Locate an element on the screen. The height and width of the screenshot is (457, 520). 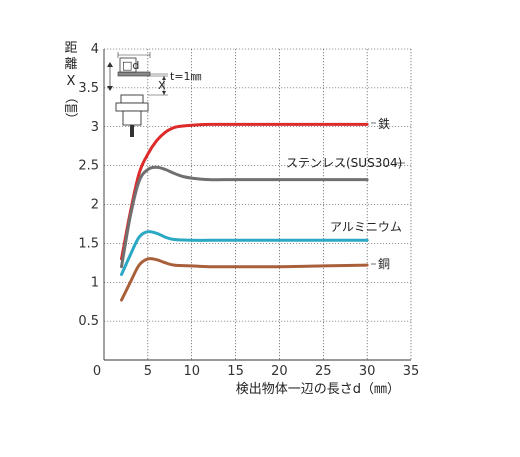
y-tick-label: 2.5 is located at coordinates (88, 166).